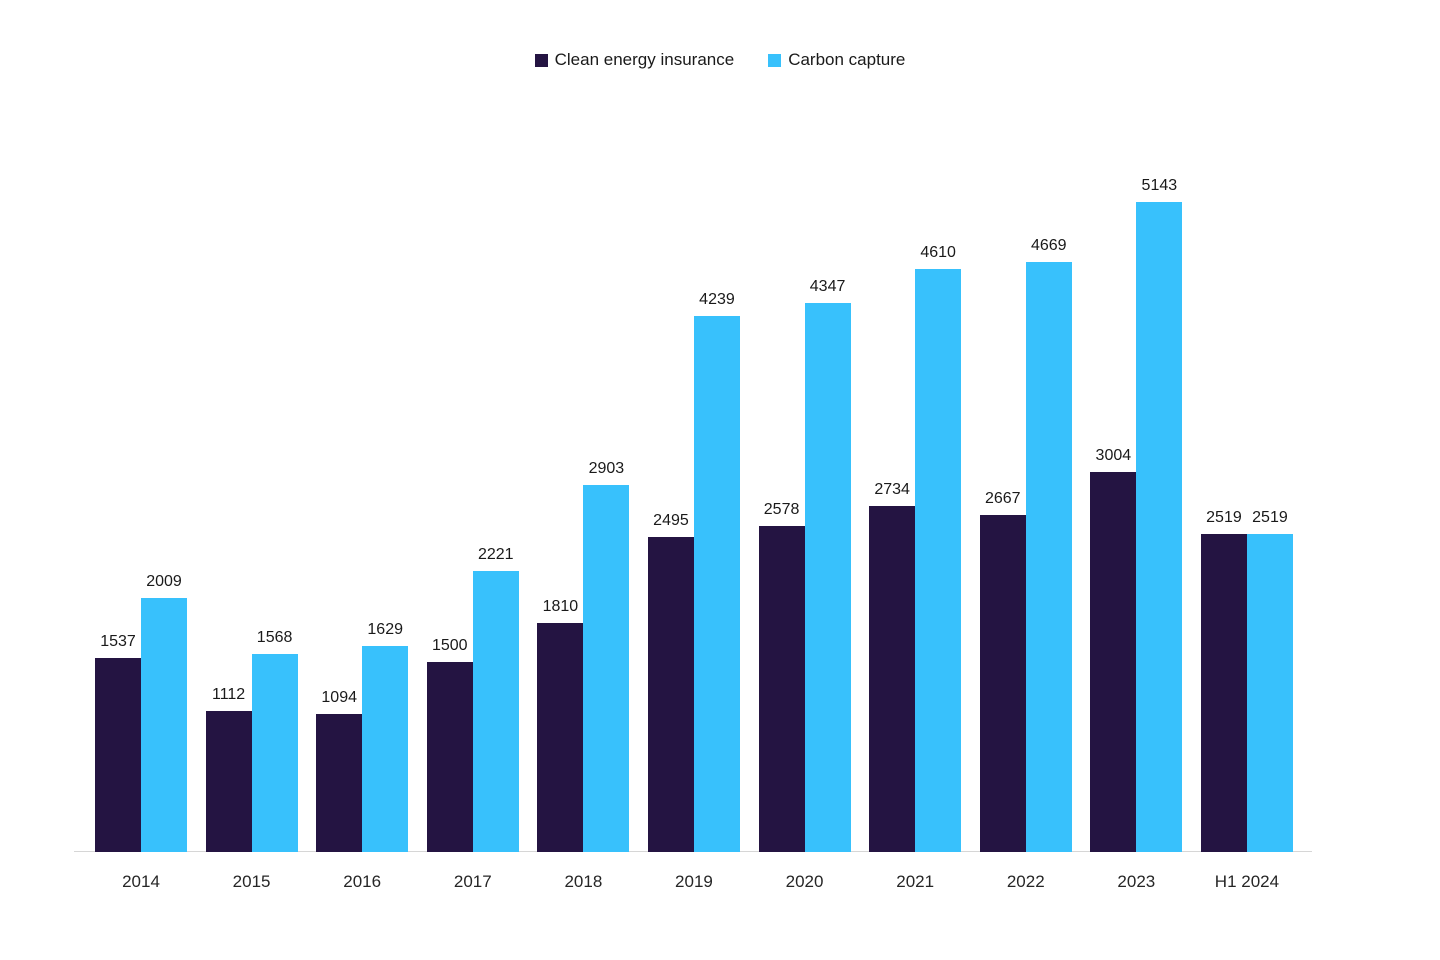 Image resolution: width=1440 pixels, height=960 pixels. I want to click on data-label-carbon-capture-2019: 4239, so click(717, 299).